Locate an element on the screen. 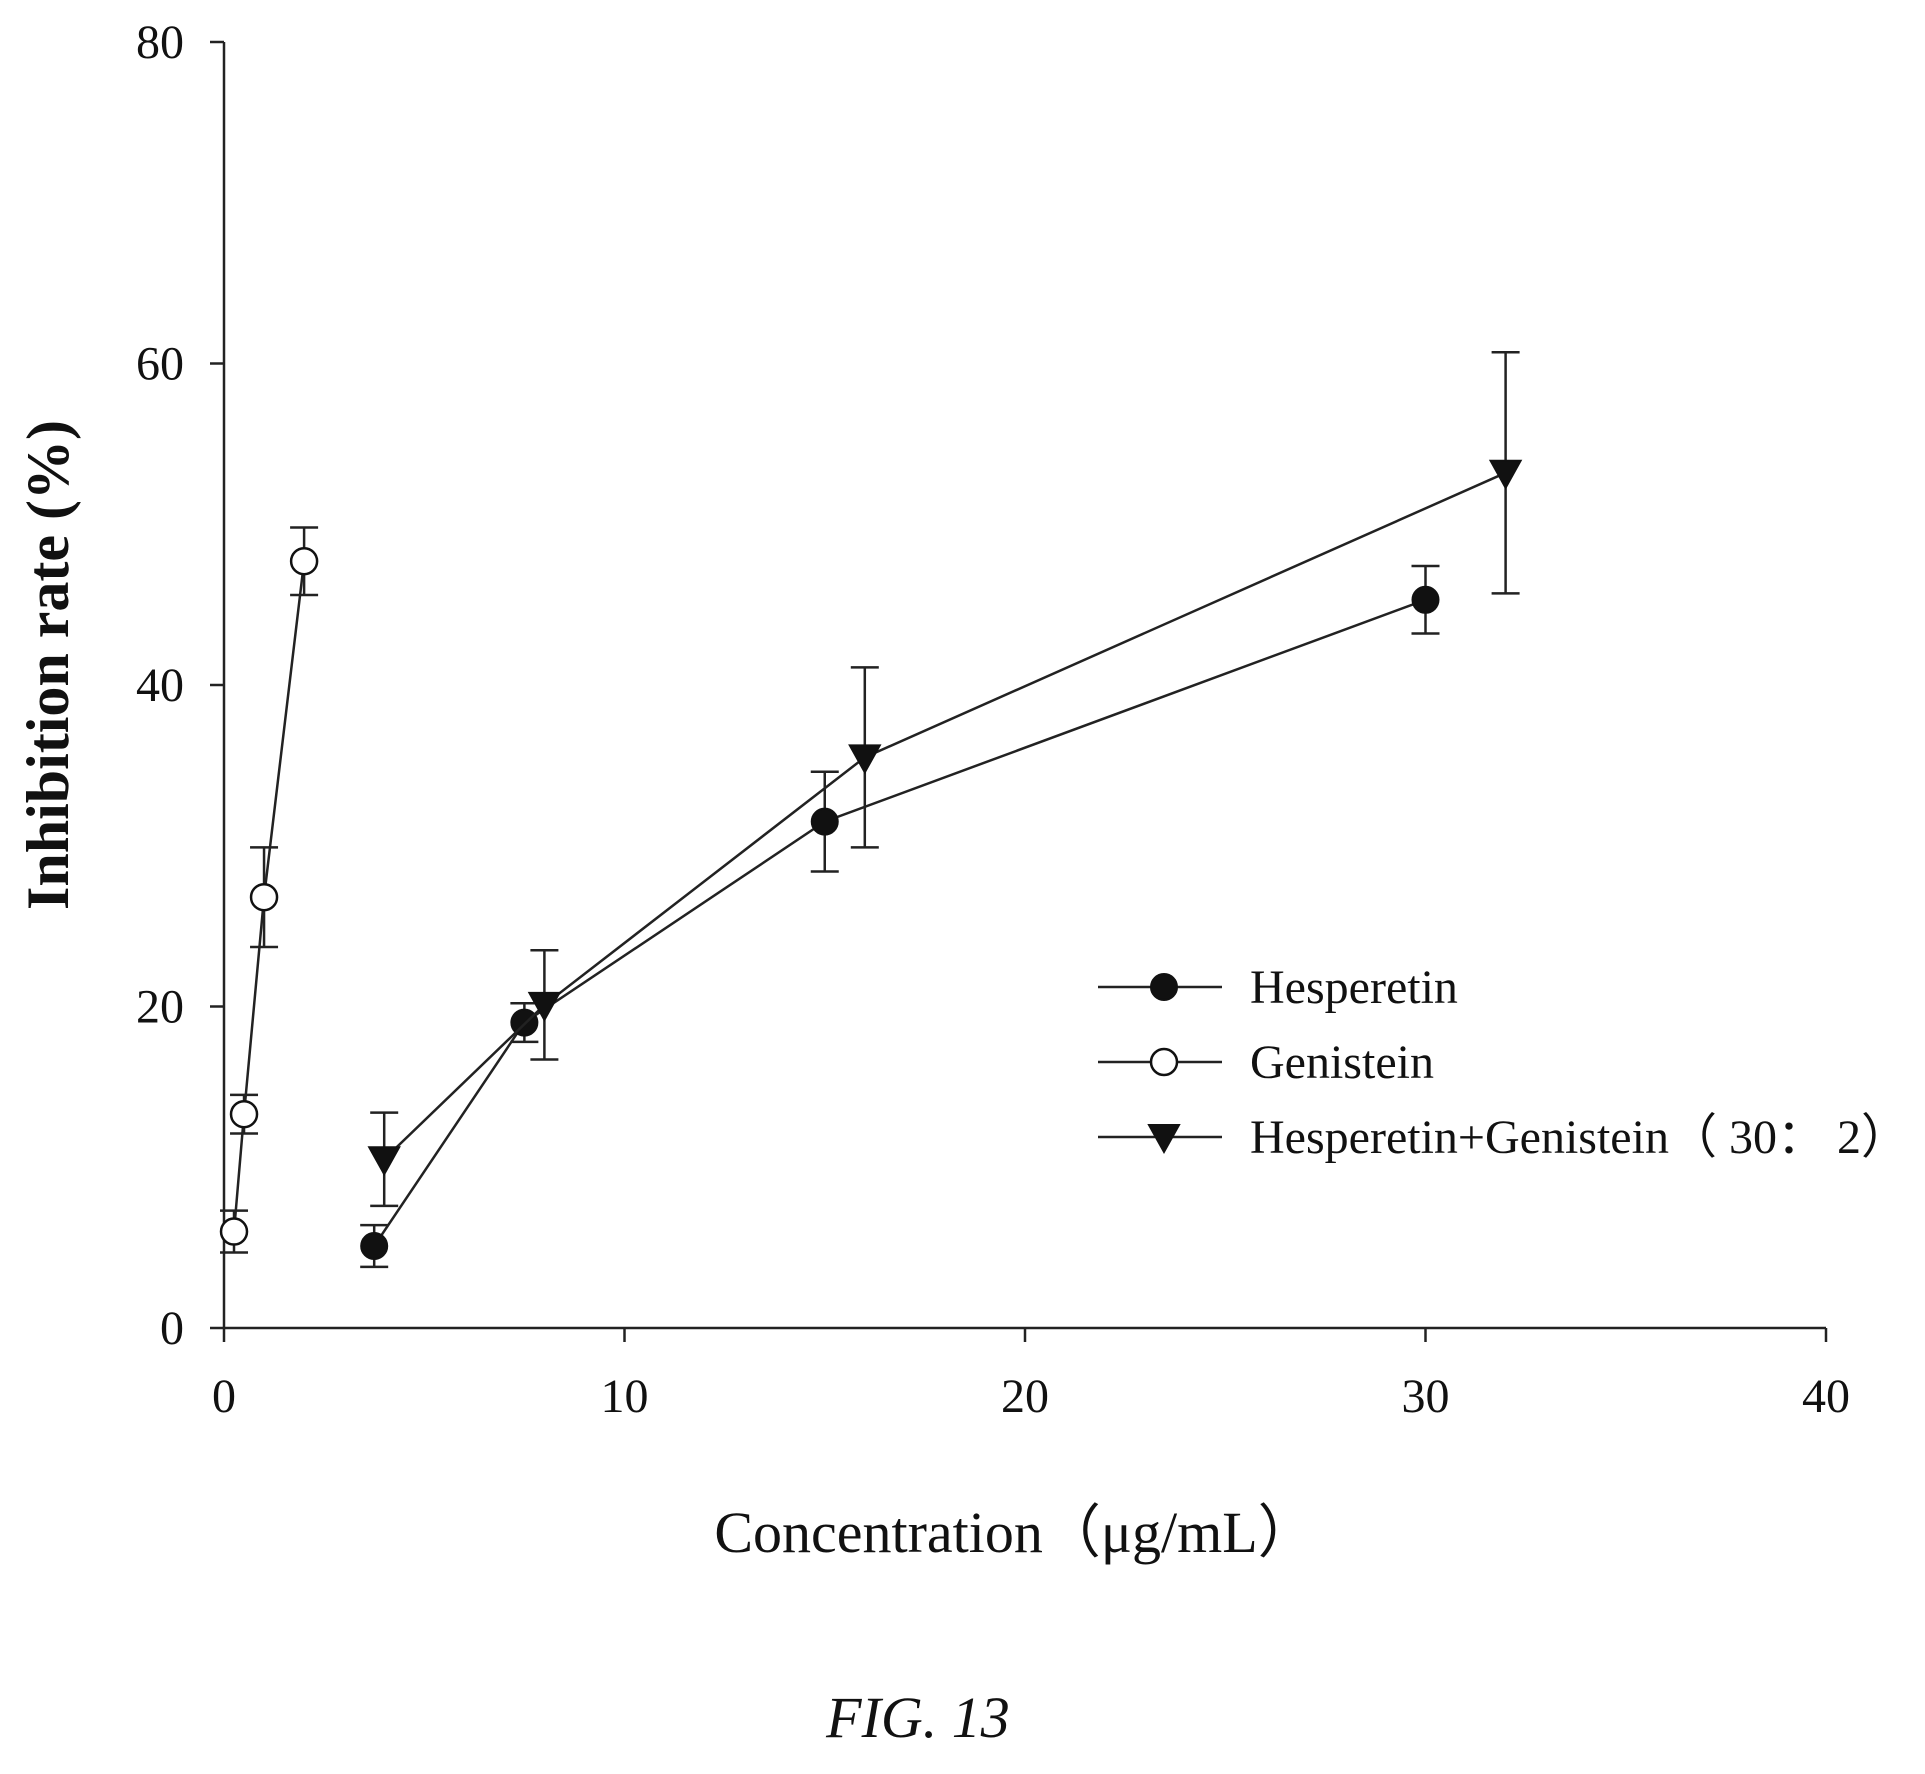 The image size is (1925, 1774). y-axis-title: Inhibition rate (%) is located at coordinates (48, 665).